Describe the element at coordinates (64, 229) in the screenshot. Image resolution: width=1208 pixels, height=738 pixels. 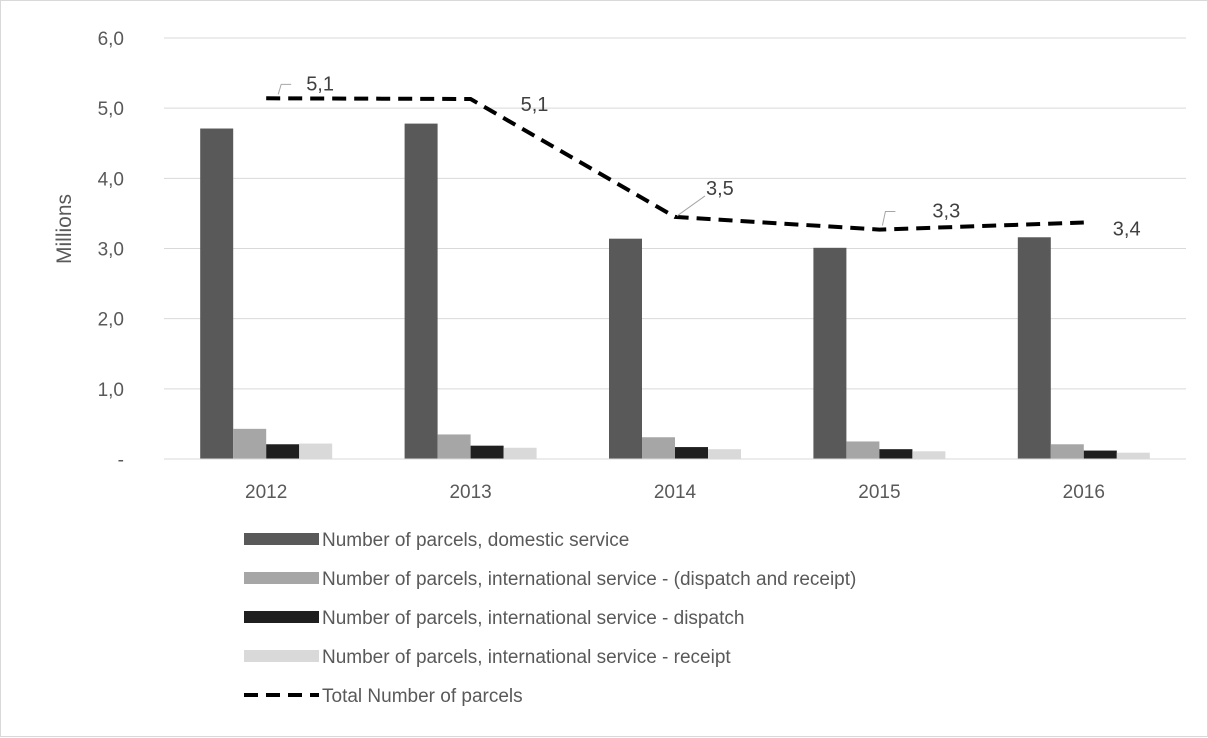
I see `y-axis-label: Millions` at that location.